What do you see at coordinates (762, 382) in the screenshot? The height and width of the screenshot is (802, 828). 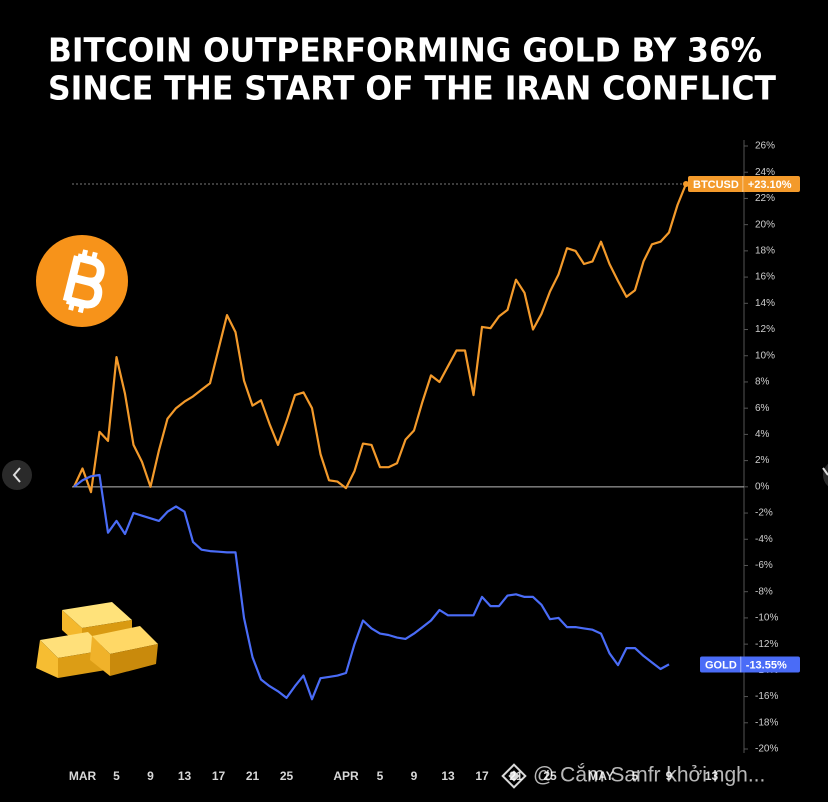 I see `y-tick-label: 8%` at bounding box center [762, 382].